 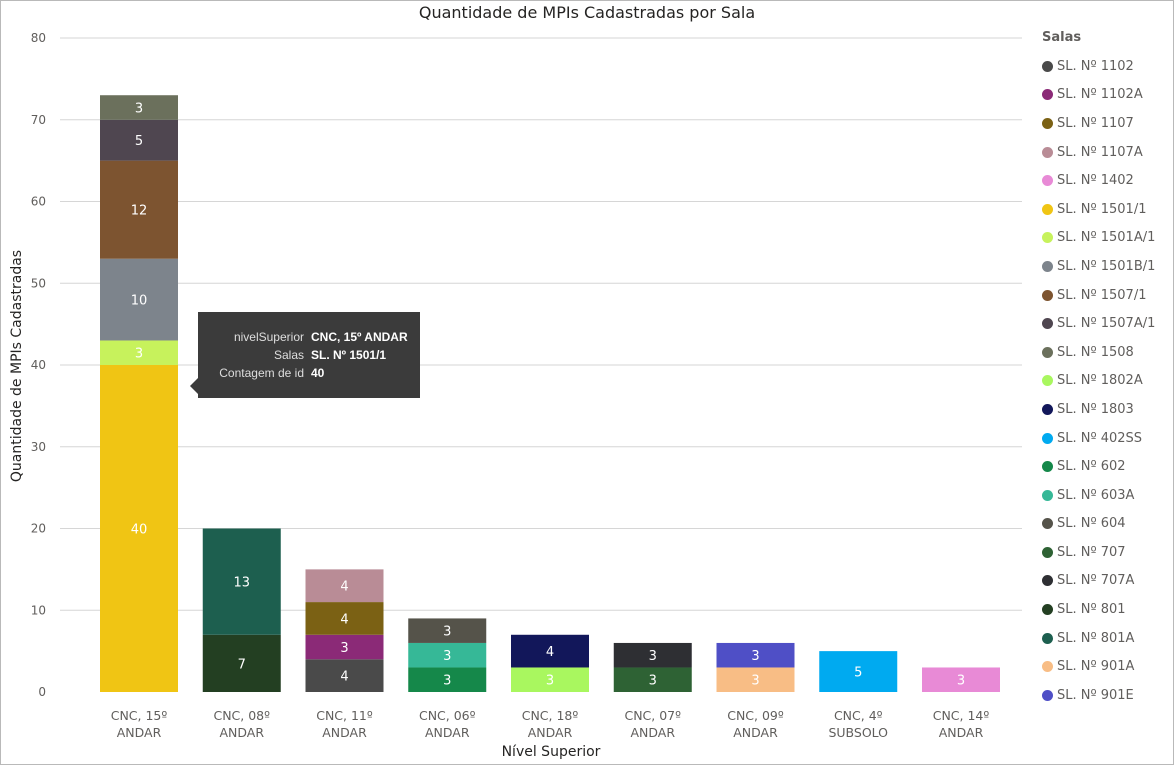 I want to click on legend-item: SL. Nº 1803, so click(x=1107, y=409).